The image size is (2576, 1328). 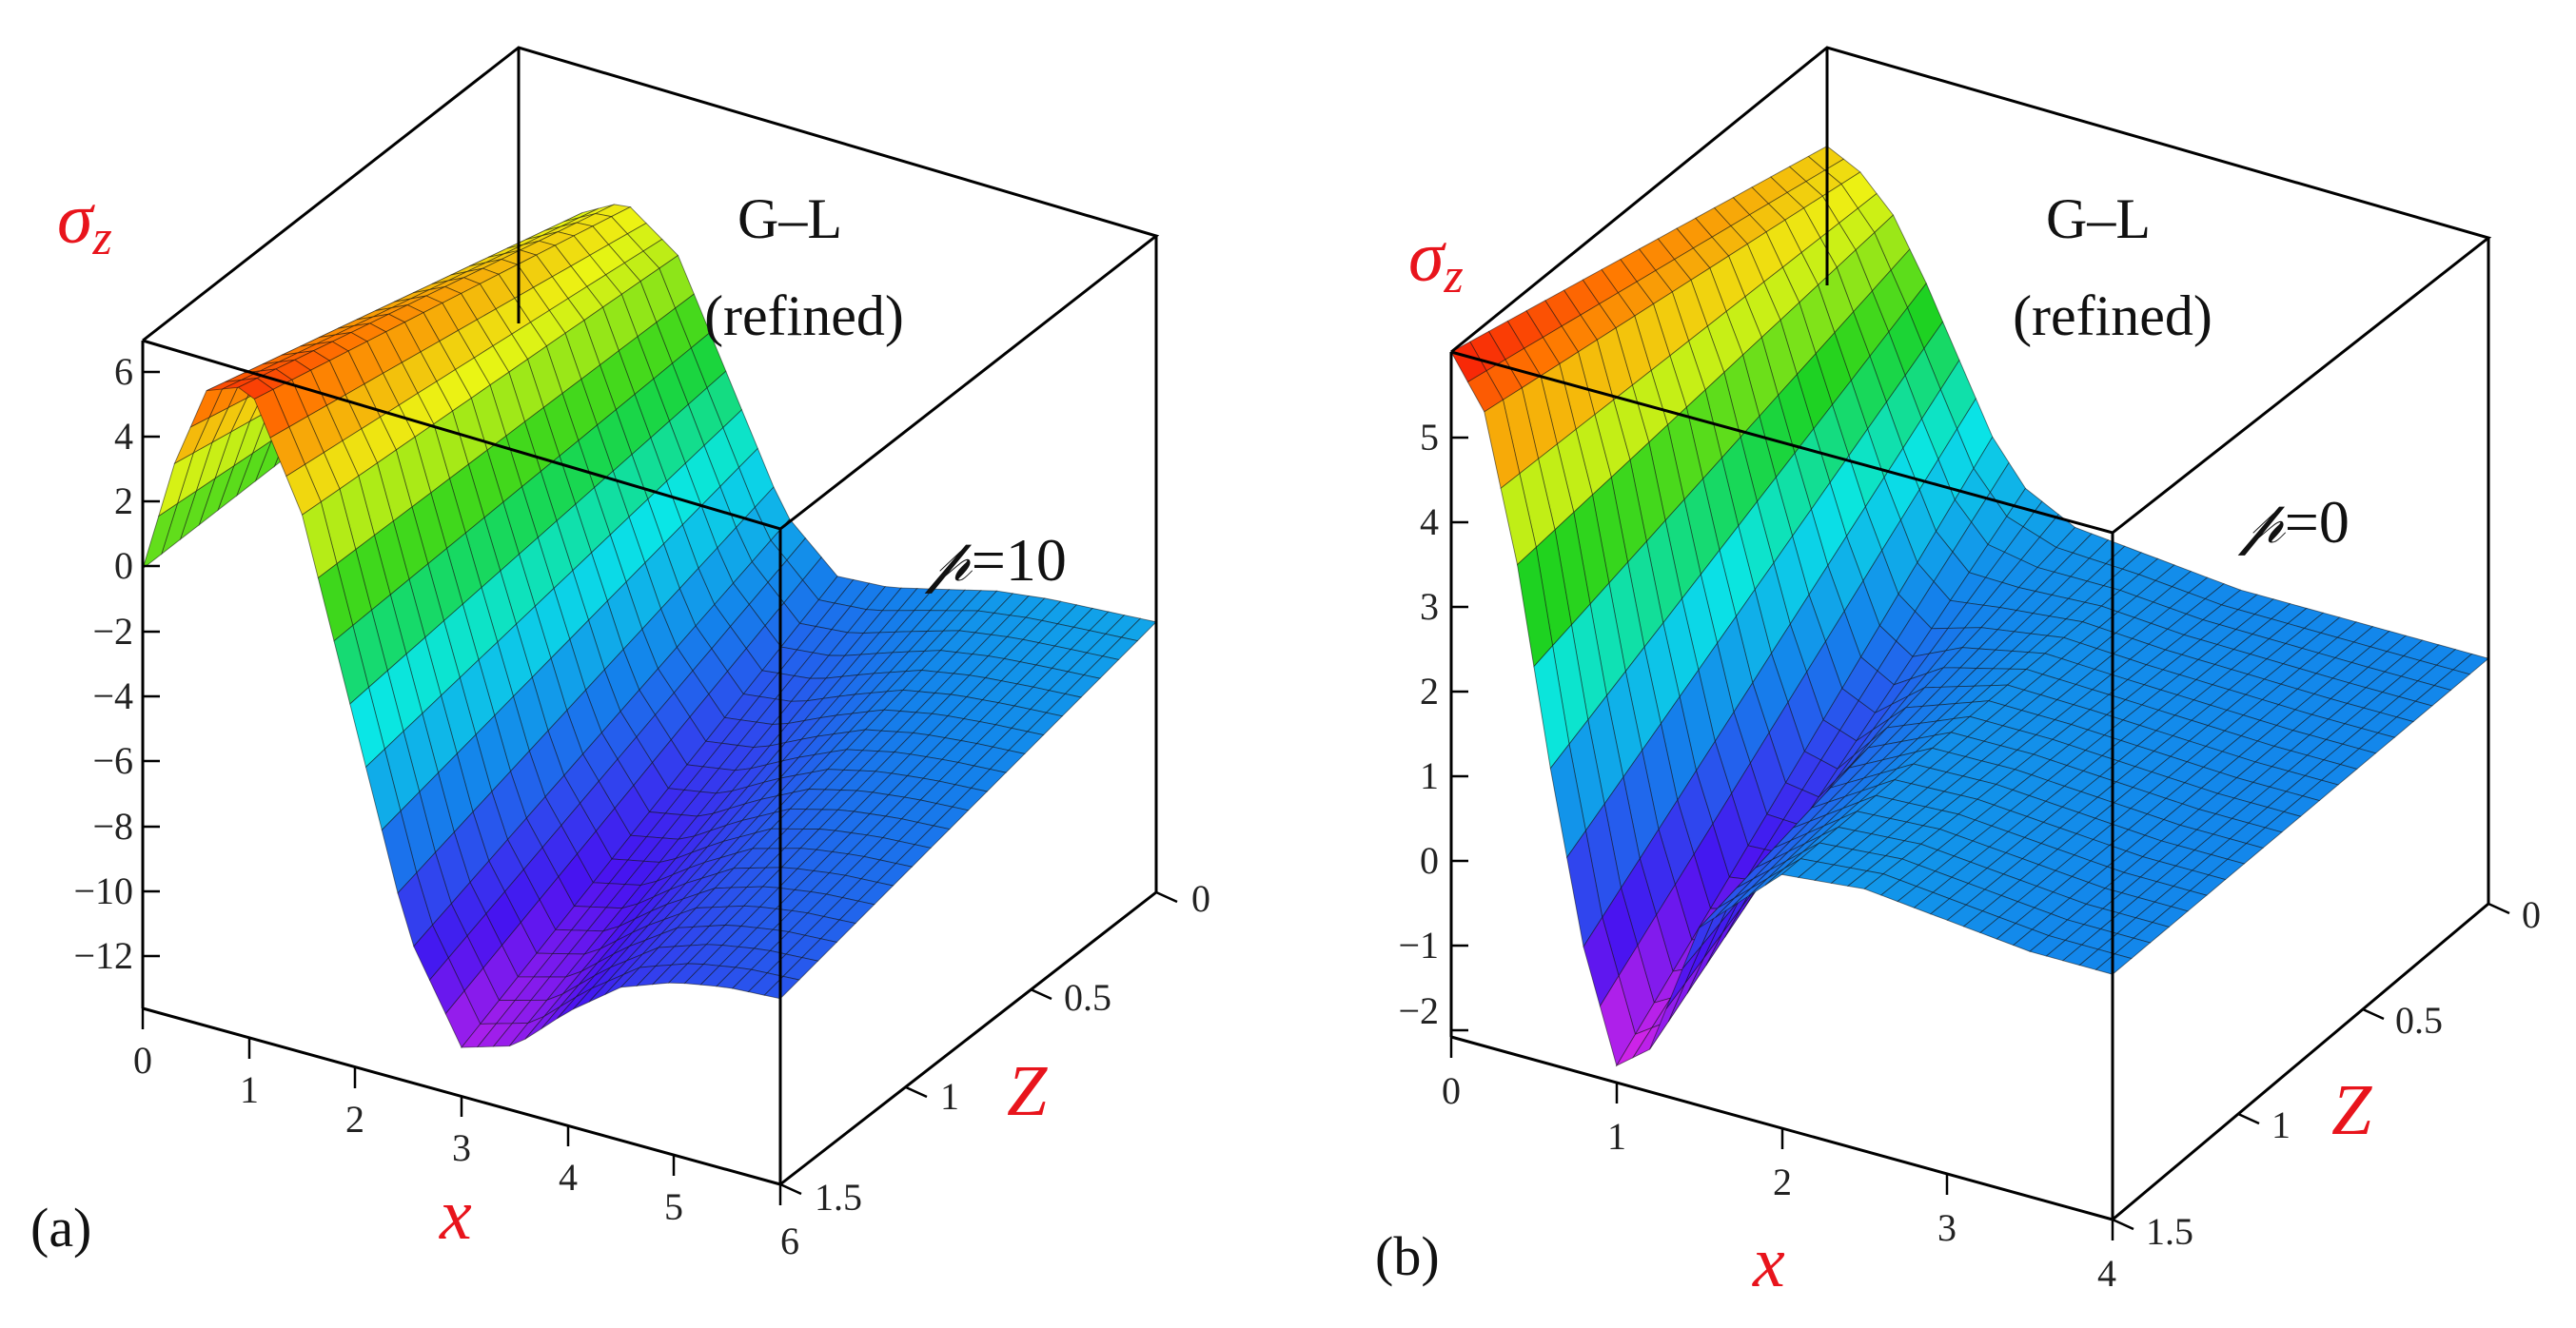 What do you see at coordinates (673, 1206) in the screenshot?
I see `x-tick-label: 5` at bounding box center [673, 1206].